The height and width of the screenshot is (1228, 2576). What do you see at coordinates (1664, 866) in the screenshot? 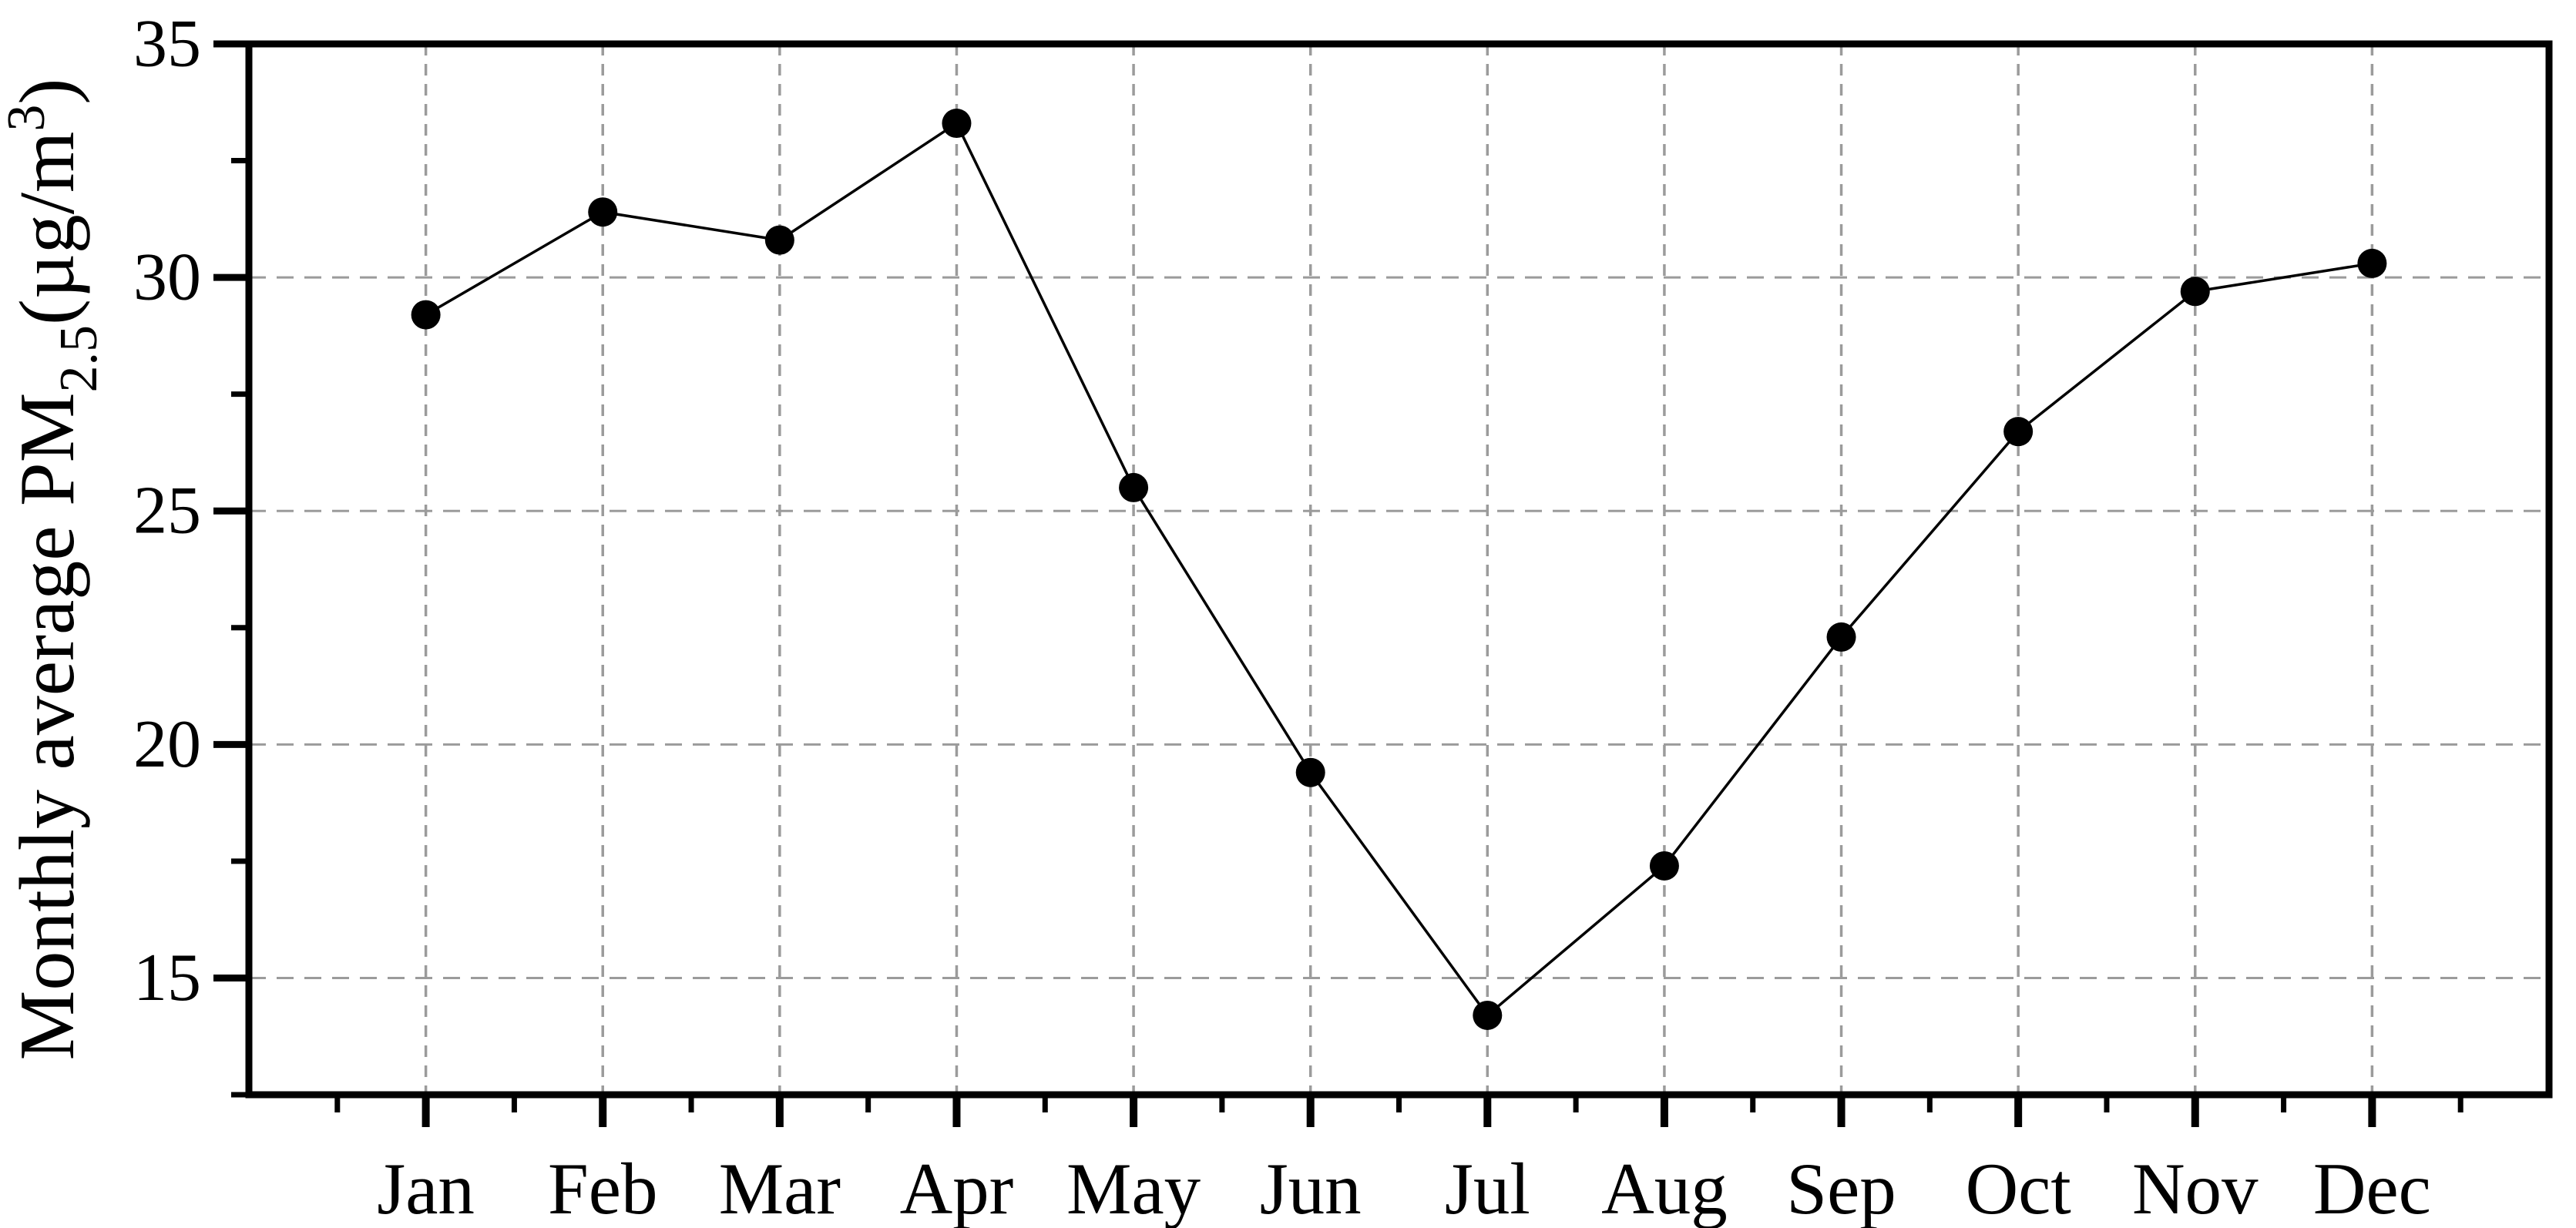
I see `data-point-aug` at bounding box center [1664, 866].